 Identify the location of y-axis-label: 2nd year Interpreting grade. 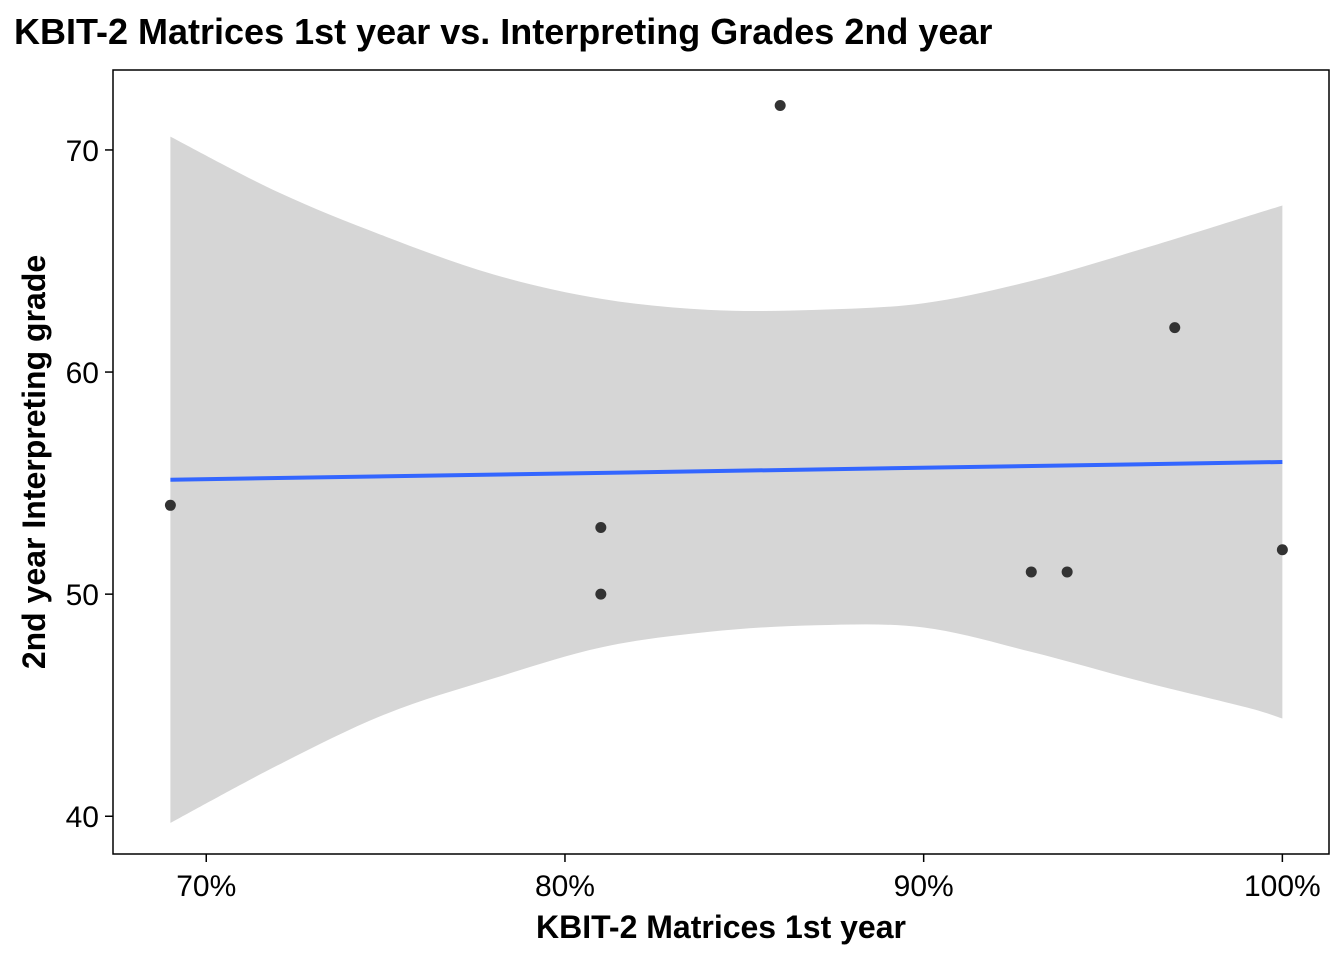
(34, 462).